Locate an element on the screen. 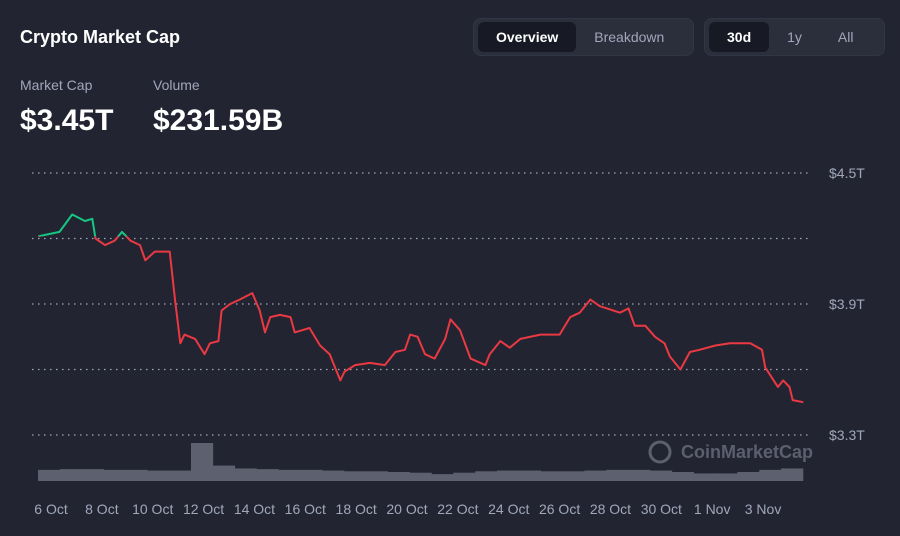 Image resolution: width=900 pixels, height=536 pixels. volume-label: Volume is located at coordinates (176, 85).